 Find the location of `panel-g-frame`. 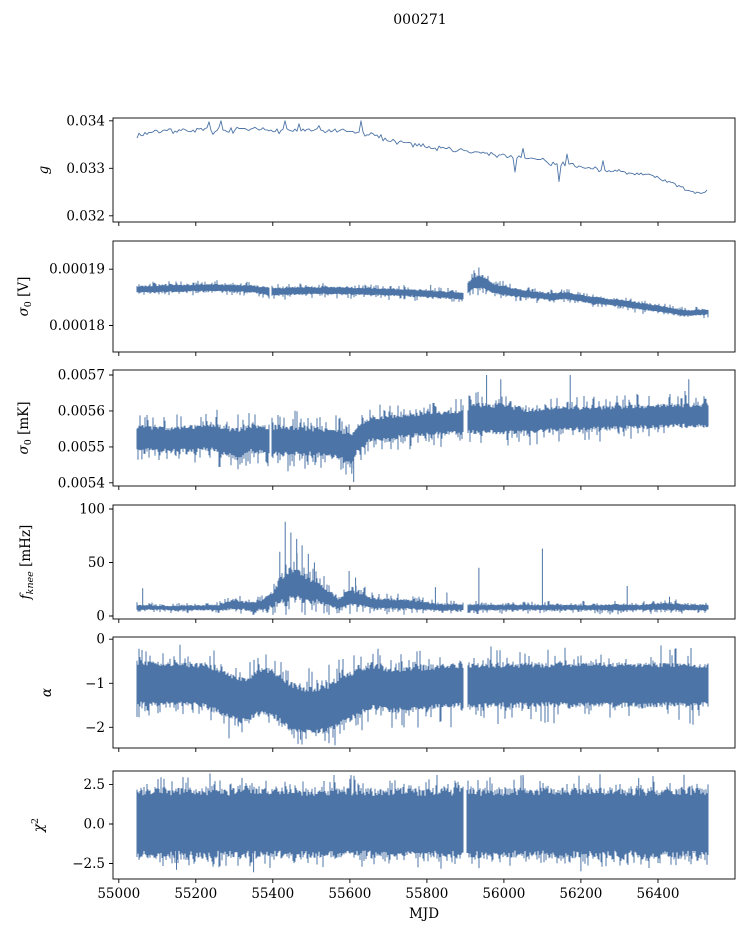

panel-g-frame is located at coordinates (424, 170).